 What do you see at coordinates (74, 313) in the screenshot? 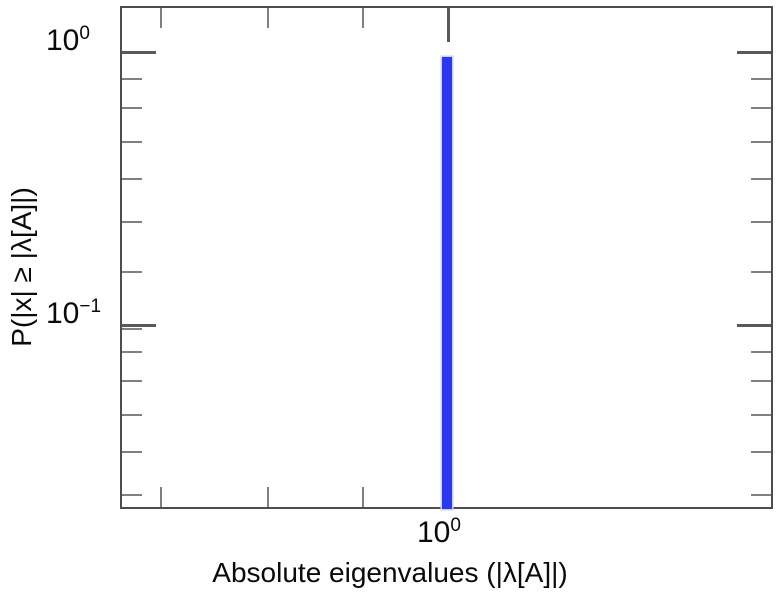
I see `y-tick-label-10e-1: 10⁻¹` at bounding box center [74, 313].